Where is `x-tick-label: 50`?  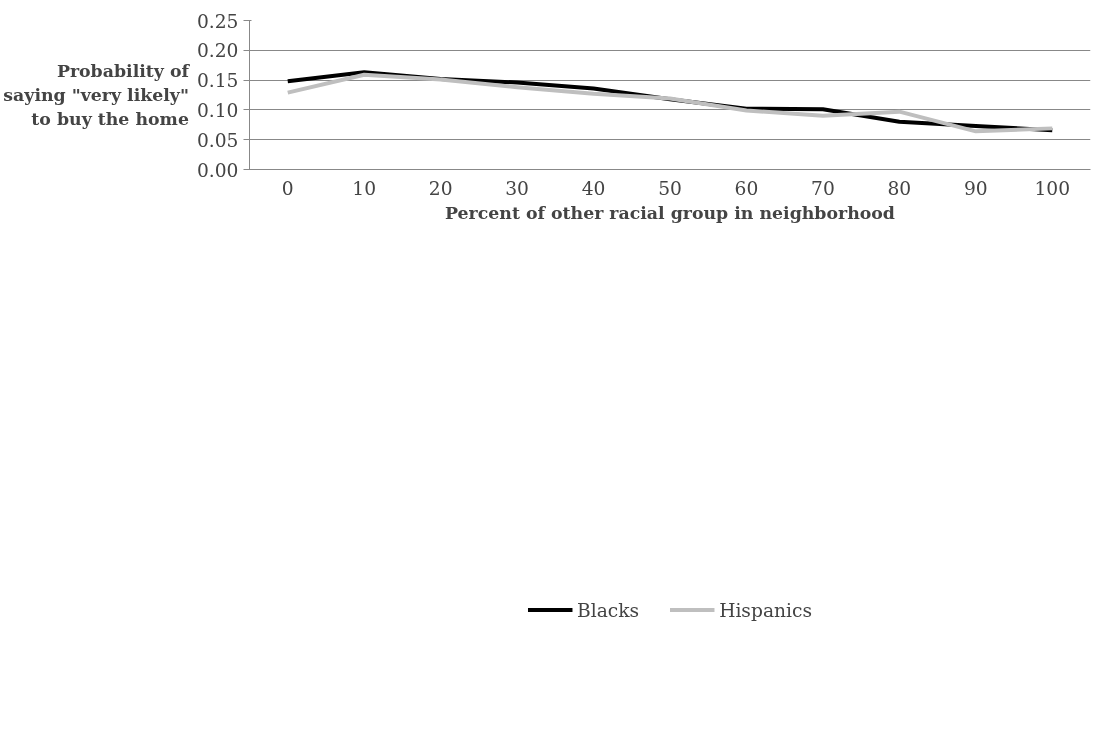 x-tick-label: 50 is located at coordinates (670, 188).